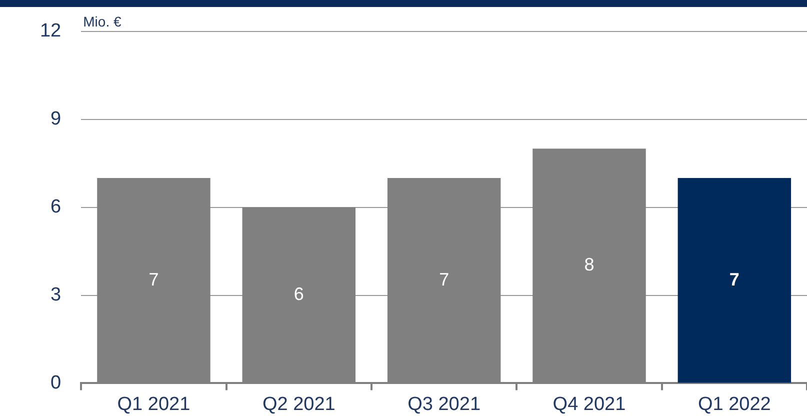  Describe the element at coordinates (56, 295) in the screenshot. I see `y-tick-label: 3` at that location.